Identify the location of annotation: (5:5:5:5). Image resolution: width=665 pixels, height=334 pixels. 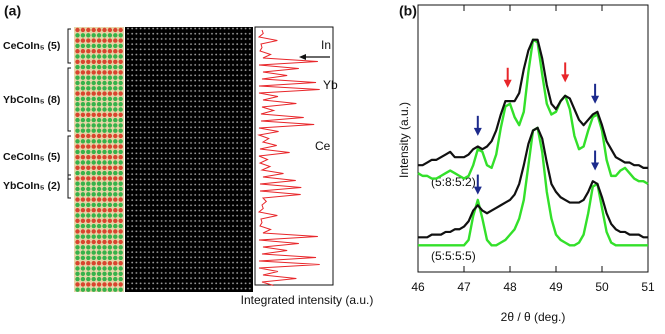
(453, 256).